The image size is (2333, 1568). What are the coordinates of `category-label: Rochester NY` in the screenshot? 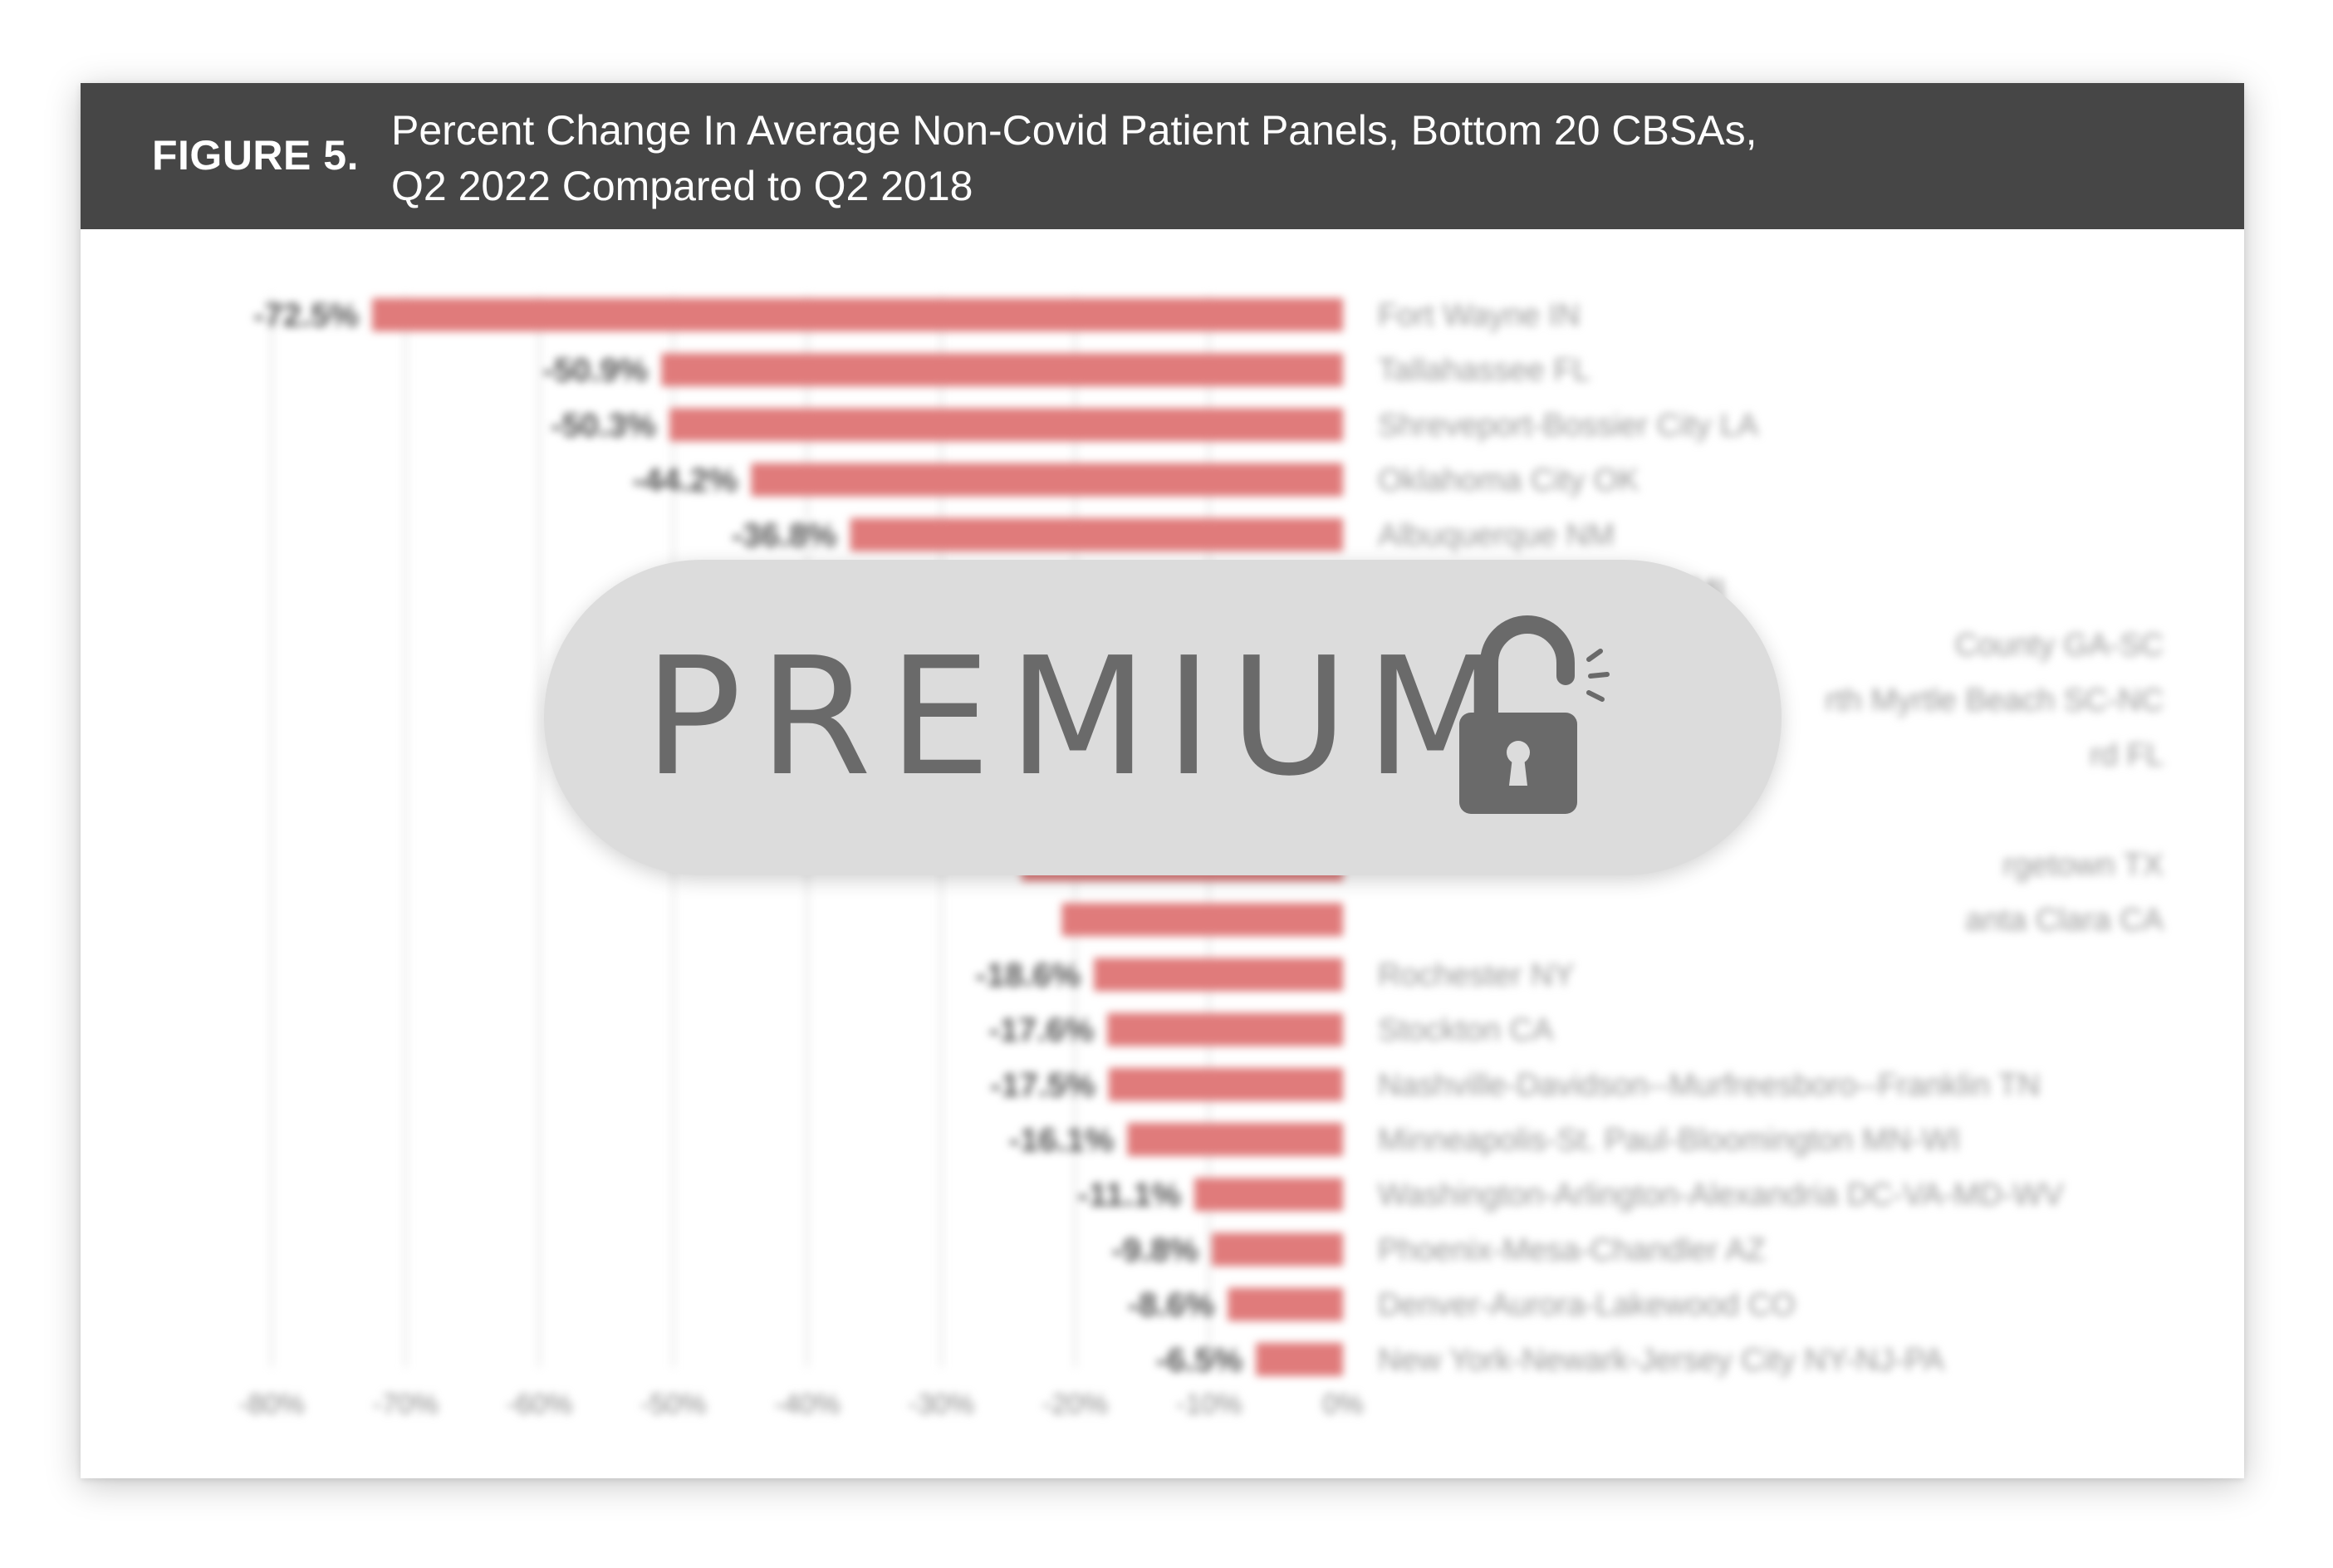 It's located at (1476, 975).